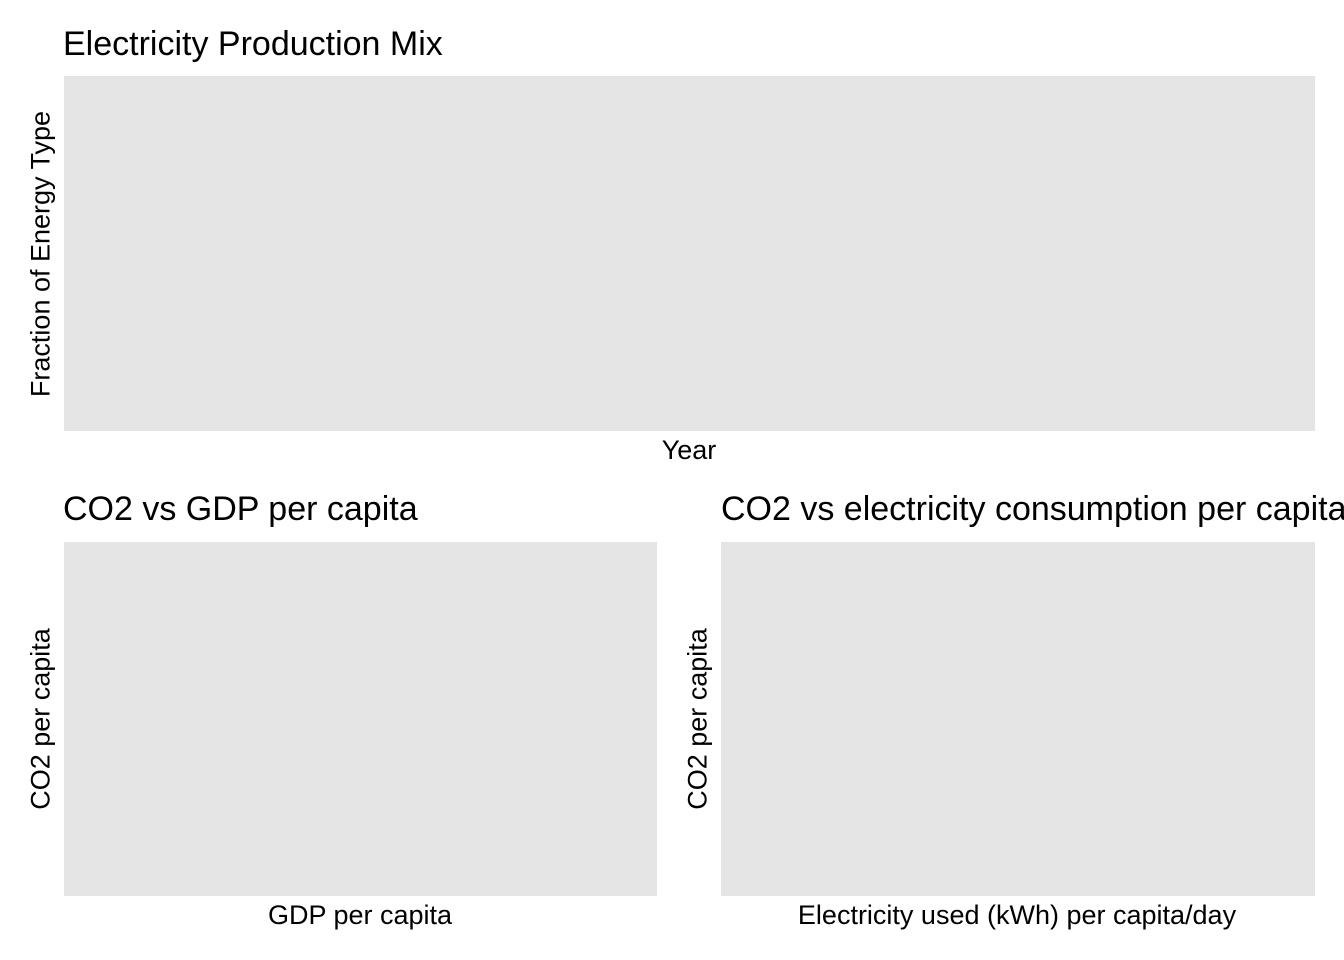 This screenshot has height=960, width=1344. Describe the element at coordinates (40, 254) in the screenshot. I see `y-axis-label: Fraction of Energy Type` at that location.